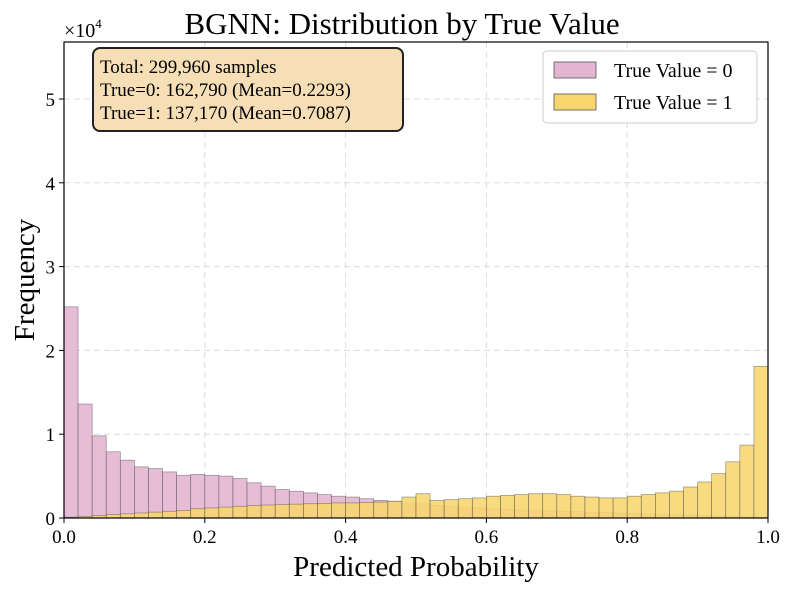  Describe the element at coordinates (416, 567) in the screenshot. I see `x-axis-label: Predicted Probability` at that location.